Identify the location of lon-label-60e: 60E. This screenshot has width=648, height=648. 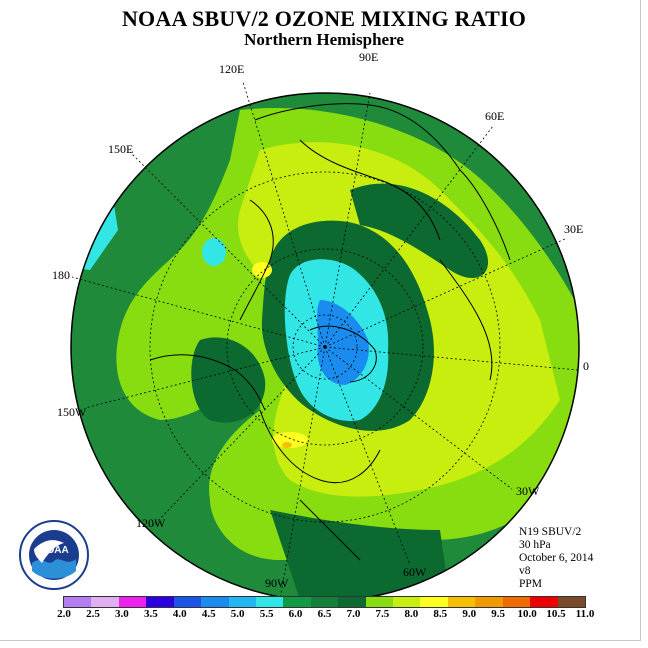
(495, 116).